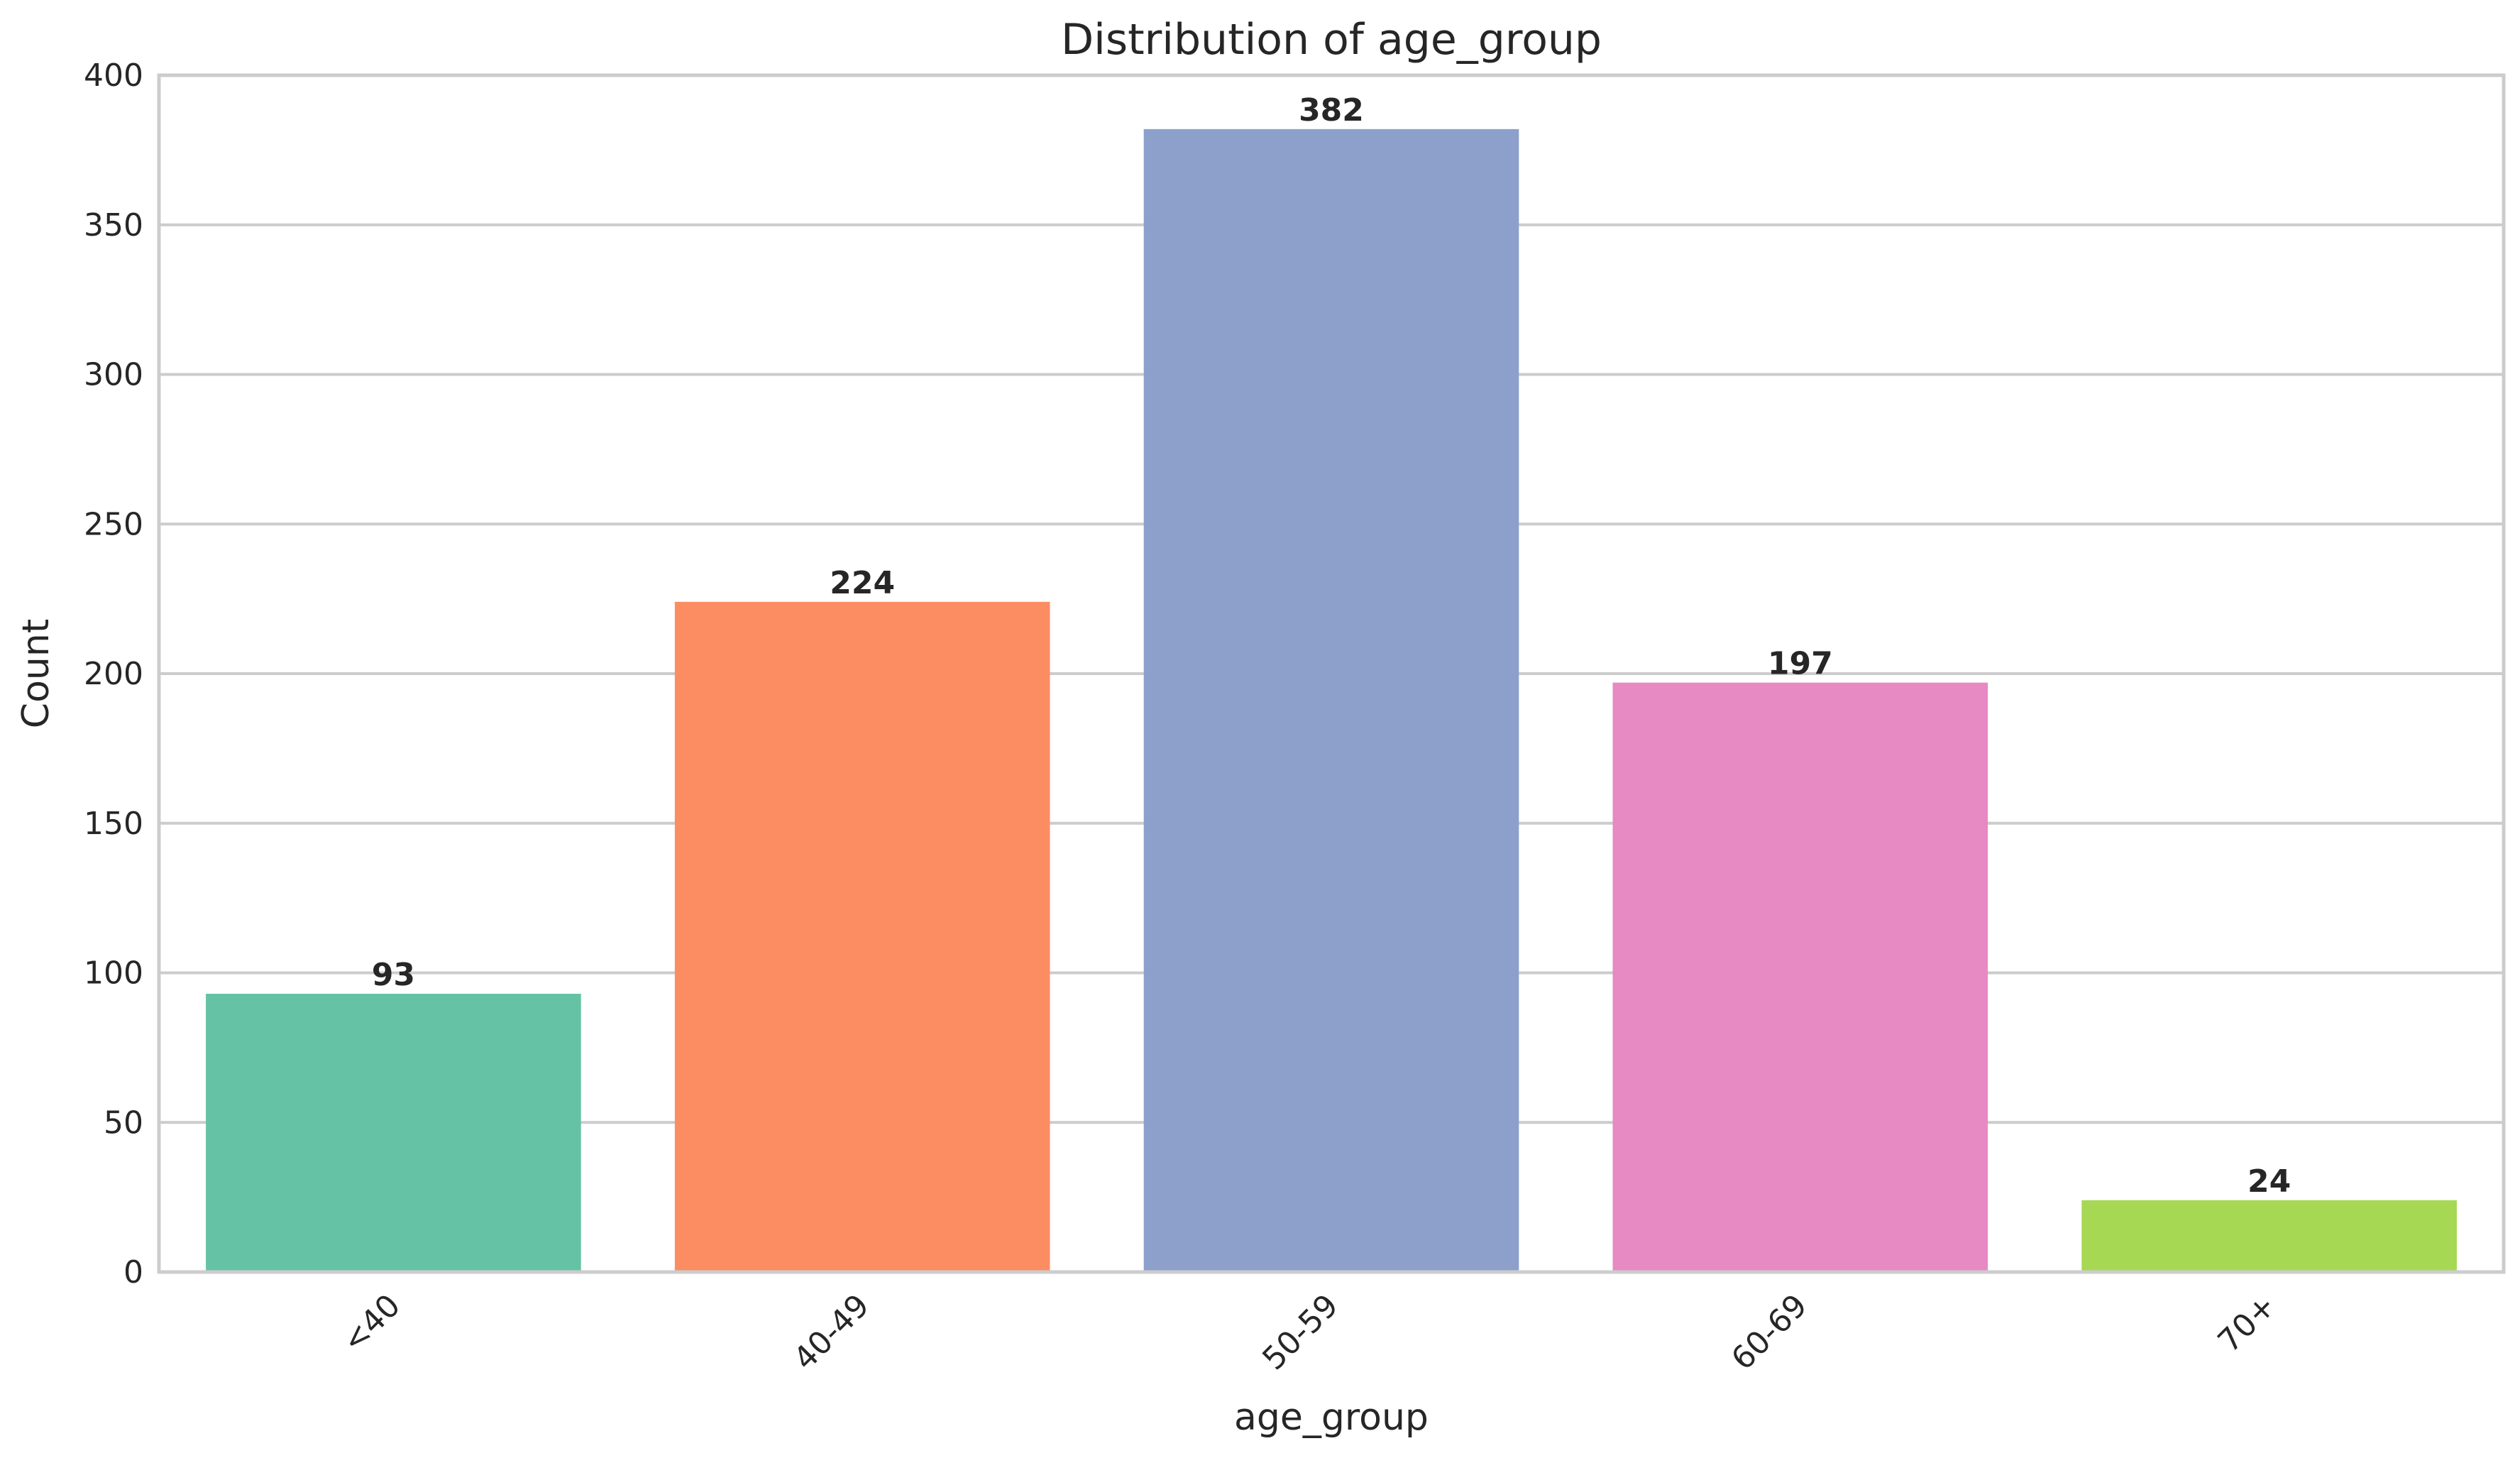  Describe the element at coordinates (124, 1123) in the screenshot. I see `y-tick-label: 50` at that location.